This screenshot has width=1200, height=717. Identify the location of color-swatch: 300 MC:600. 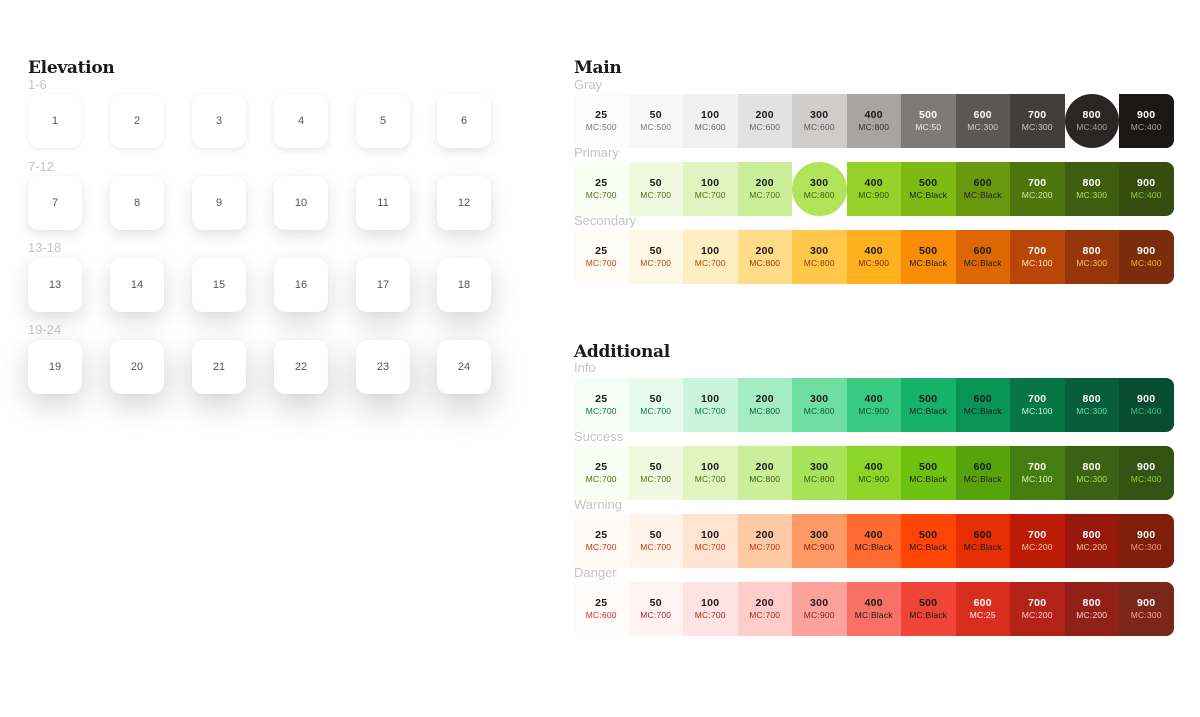
(819, 121).